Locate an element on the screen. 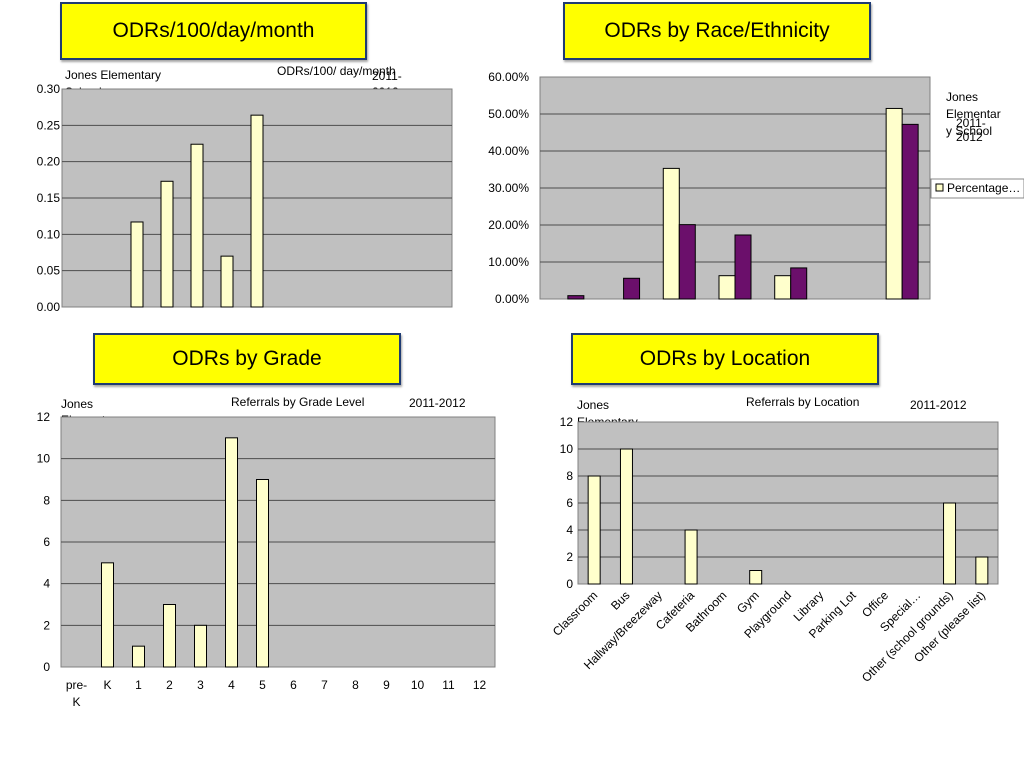  chart1-year-label-line1: 2011- is located at coordinates (387, 76).